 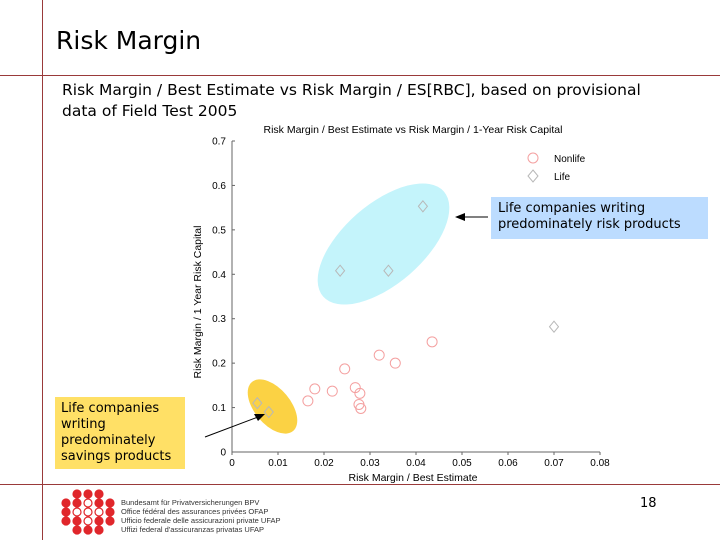 I want to click on legend-nonlife-marker, so click(x=533, y=158).